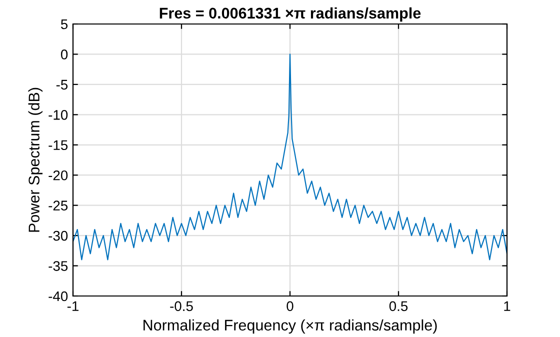  What do you see at coordinates (58, 296) in the screenshot?
I see `y-tick-label: -40` at bounding box center [58, 296].